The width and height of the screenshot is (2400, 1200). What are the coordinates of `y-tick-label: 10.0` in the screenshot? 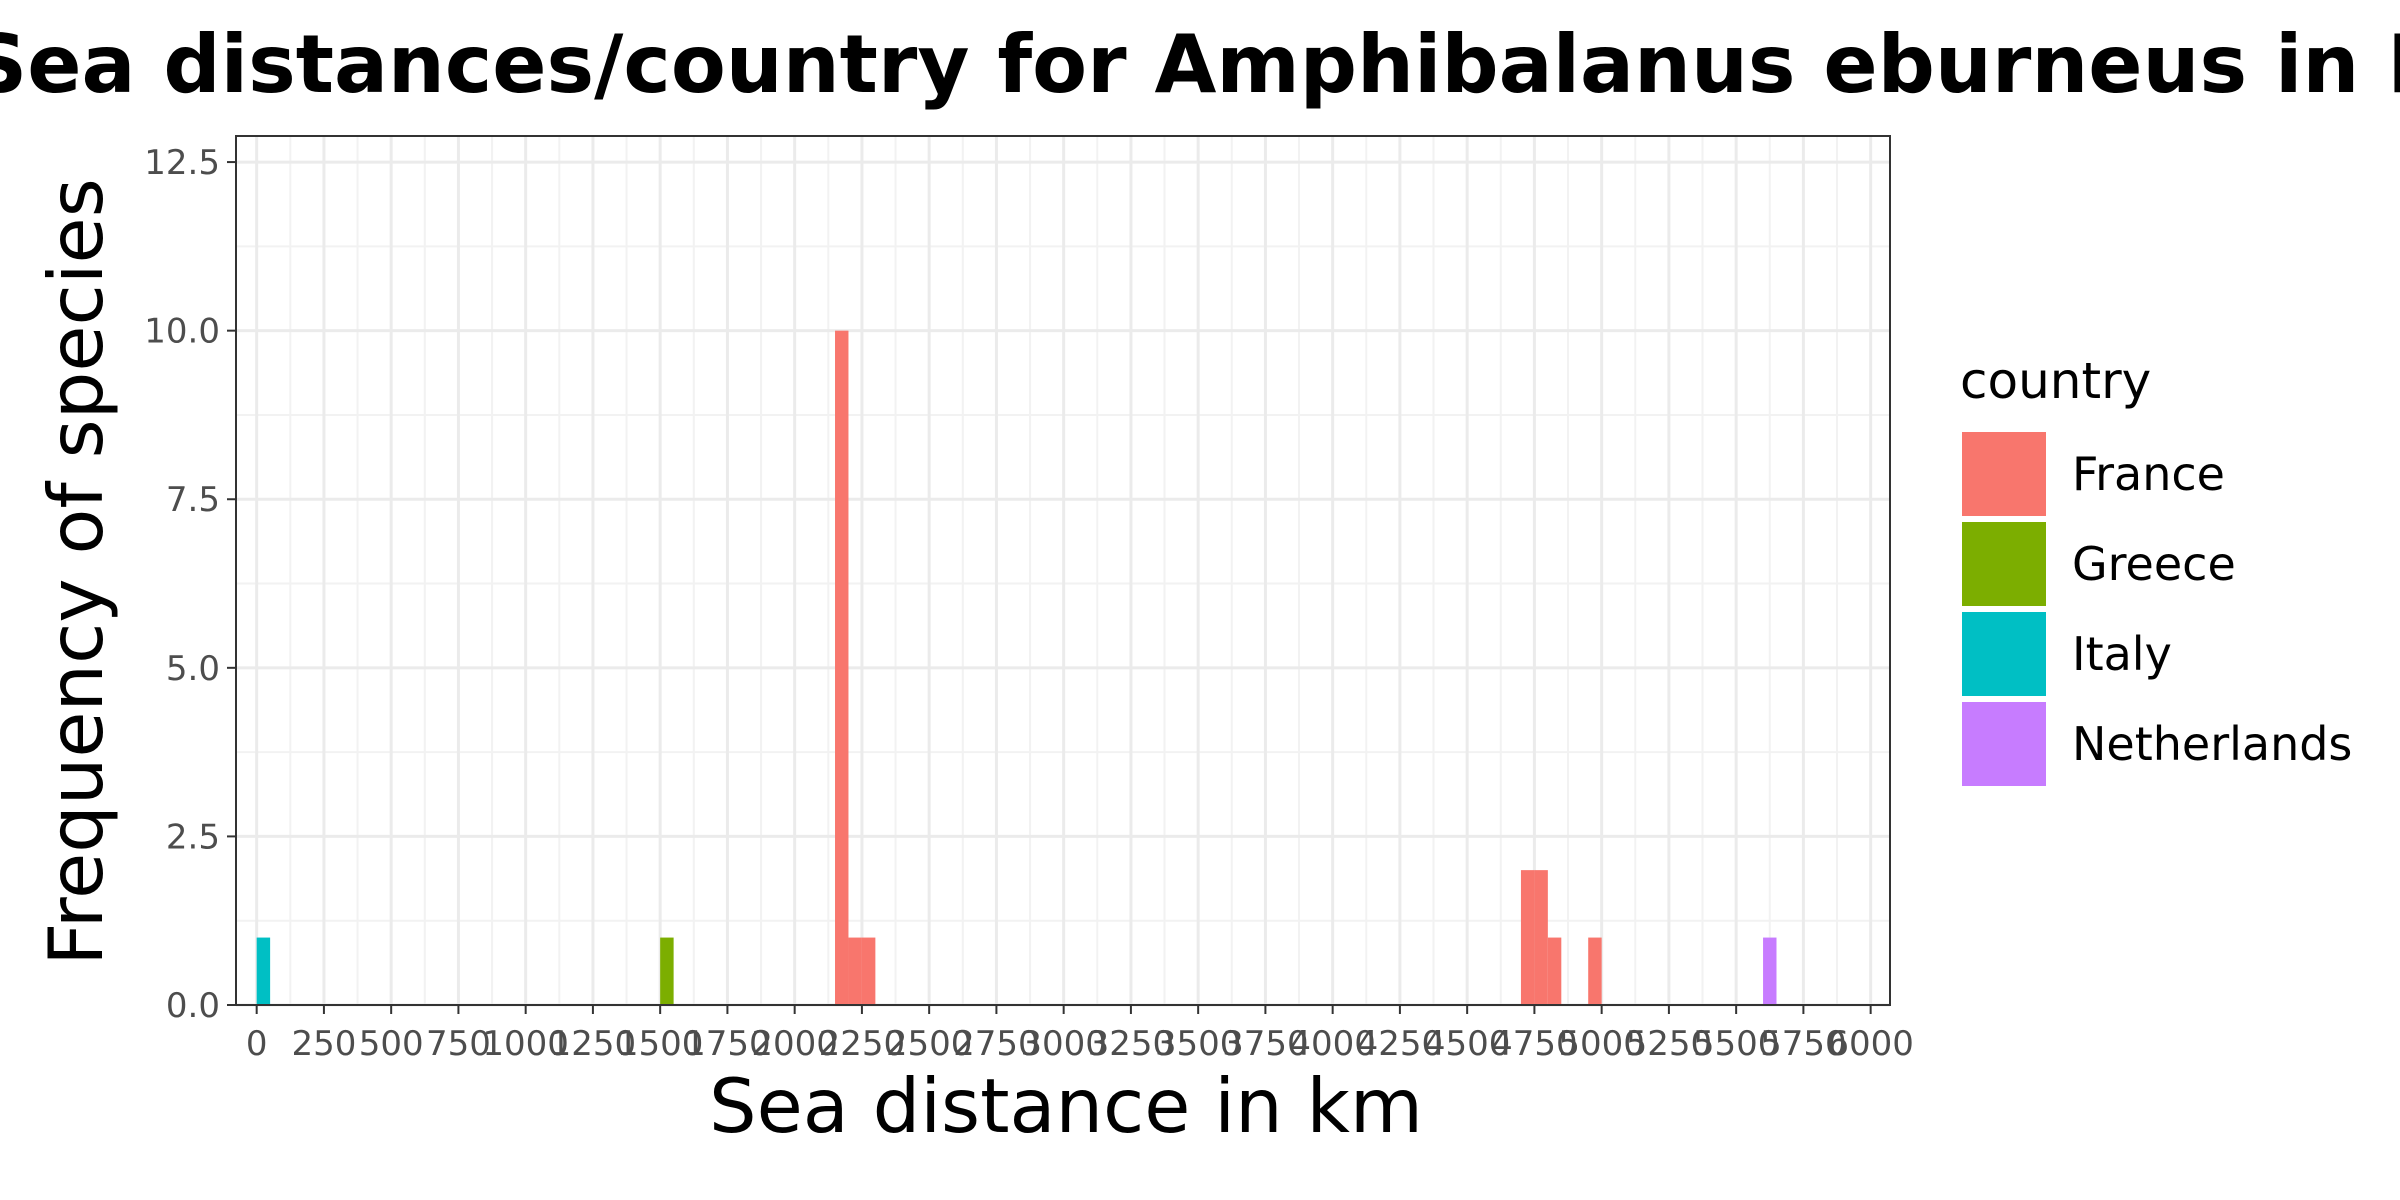 It's located at (182, 332).